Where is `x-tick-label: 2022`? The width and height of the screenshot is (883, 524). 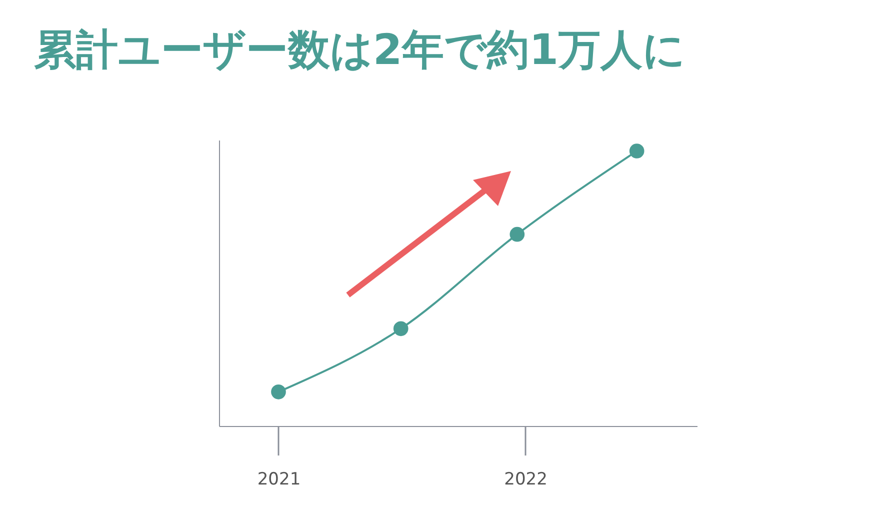
x-tick-label: 2022 is located at coordinates (526, 480).